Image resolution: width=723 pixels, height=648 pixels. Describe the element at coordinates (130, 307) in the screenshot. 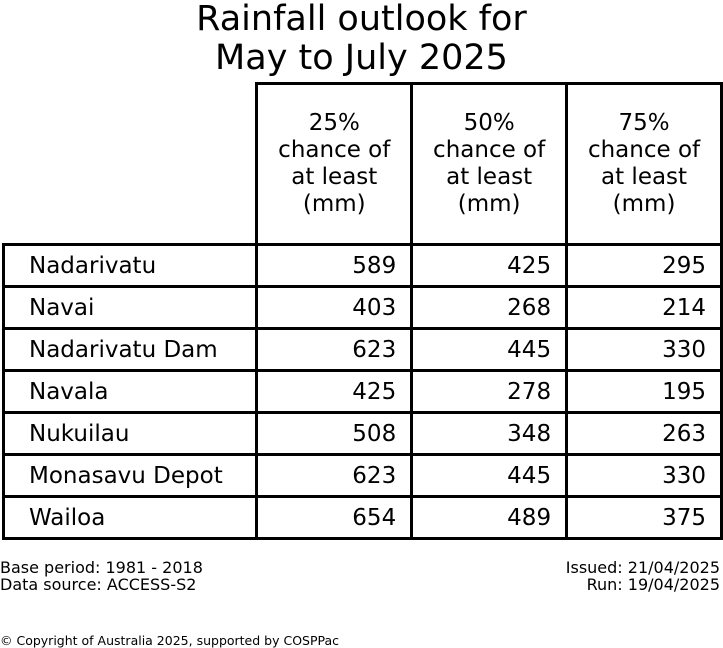

I see `station-name: Navai` at that location.